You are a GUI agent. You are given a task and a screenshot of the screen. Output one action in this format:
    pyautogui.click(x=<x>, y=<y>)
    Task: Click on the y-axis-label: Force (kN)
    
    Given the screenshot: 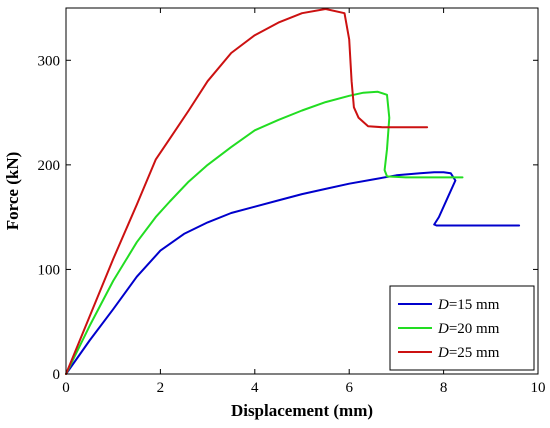 What is the action you would take?
    pyautogui.click(x=12, y=191)
    